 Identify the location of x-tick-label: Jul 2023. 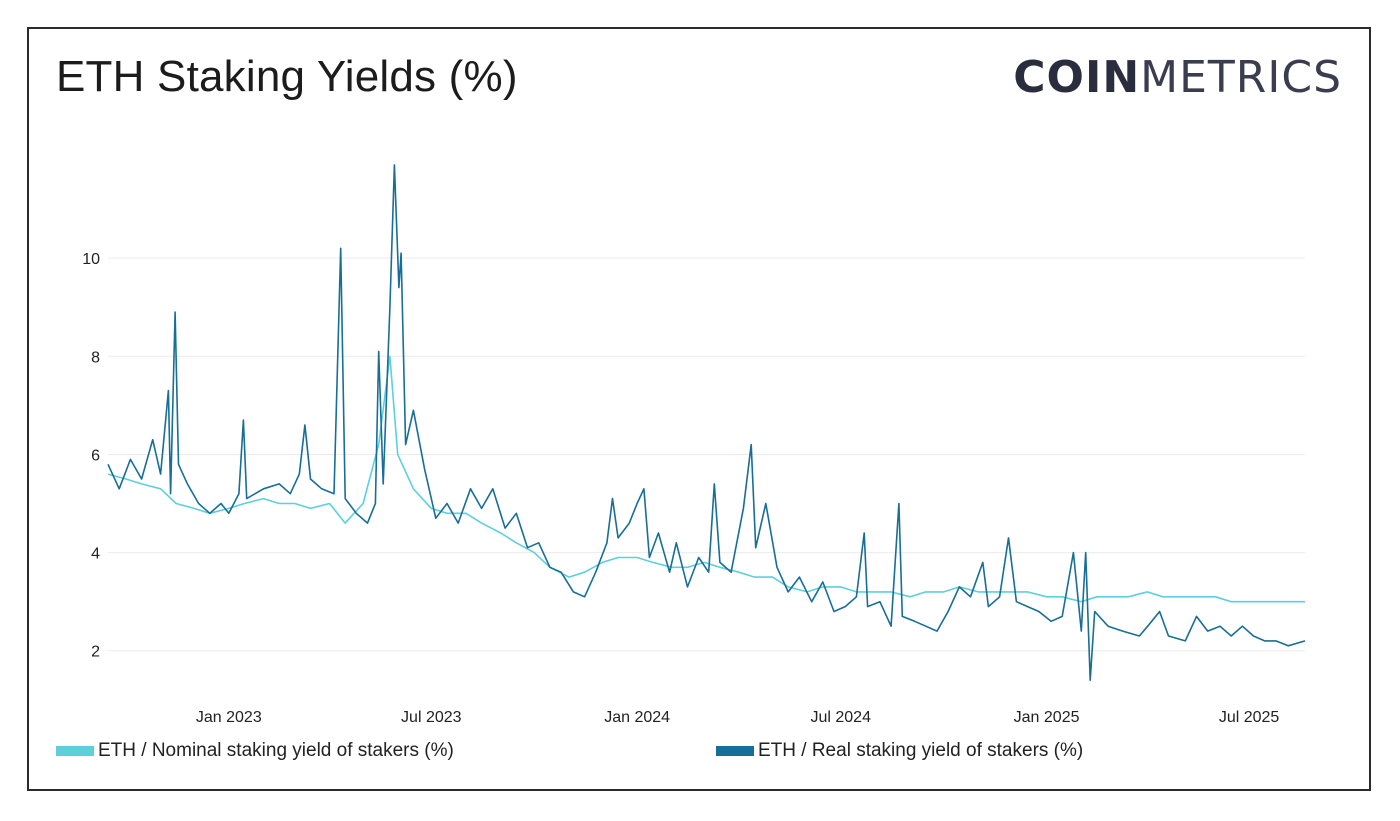
(431, 717).